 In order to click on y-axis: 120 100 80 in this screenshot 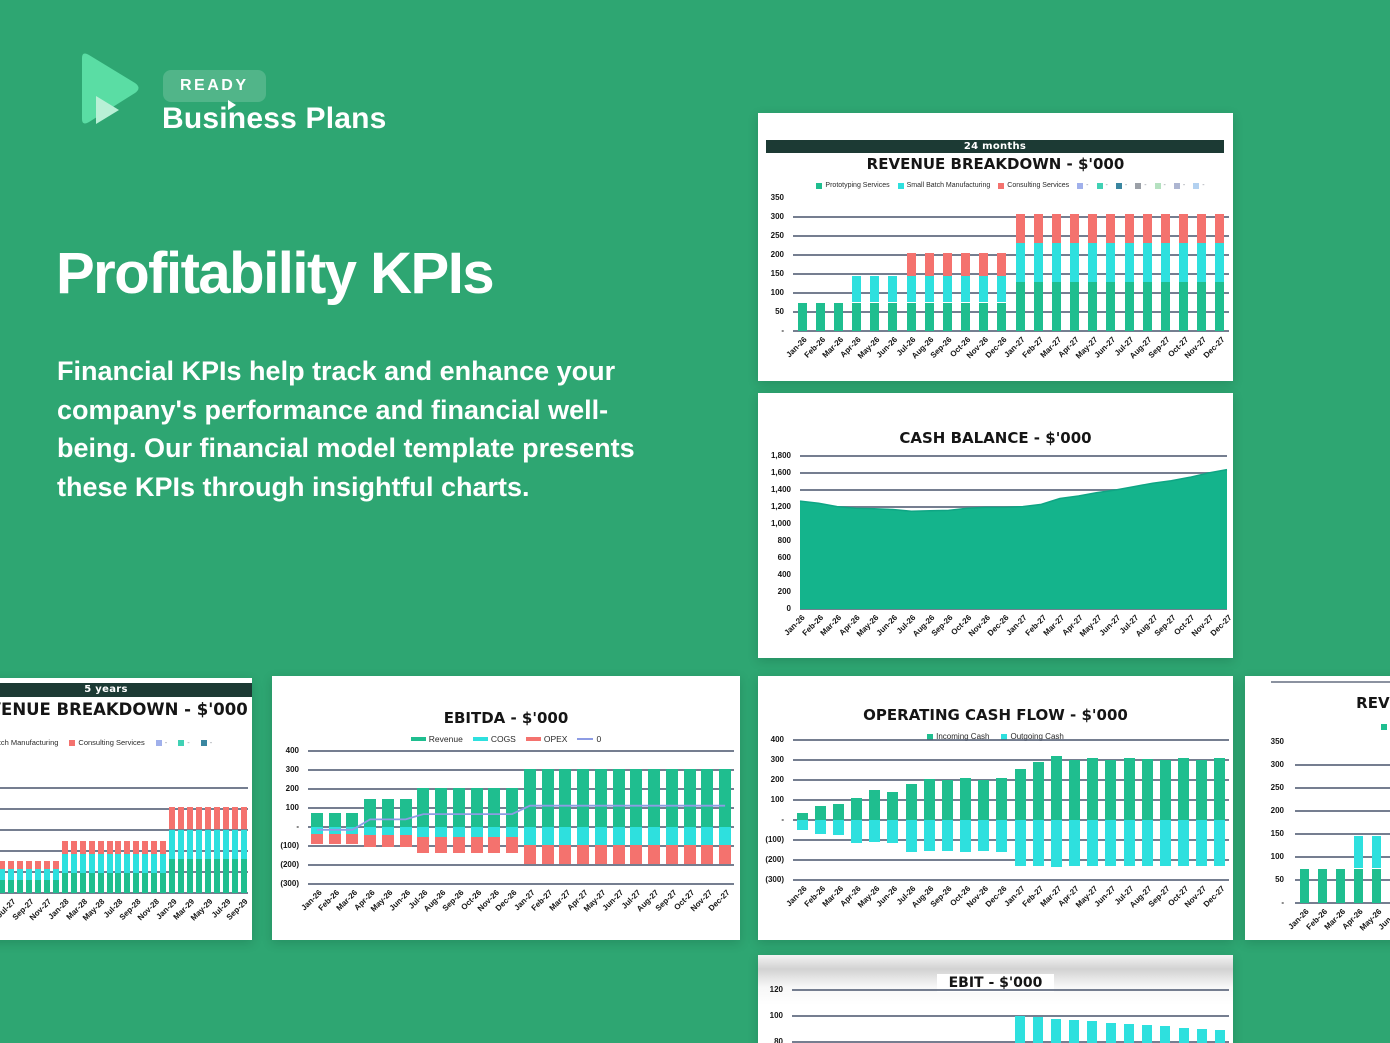, I will do `click(773, 1010)`.